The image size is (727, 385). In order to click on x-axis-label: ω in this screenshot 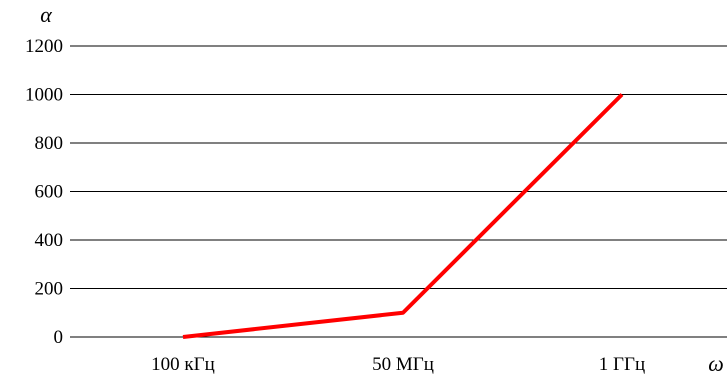, I will do `click(716, 363)`.